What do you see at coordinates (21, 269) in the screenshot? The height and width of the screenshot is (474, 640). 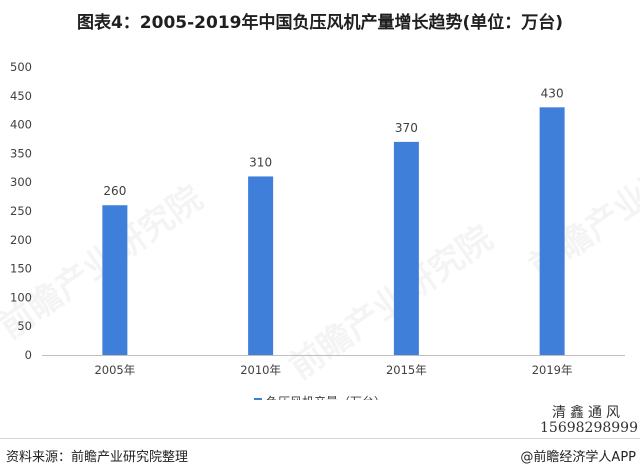 I see `y-tick-label: 150` at bounding box center [21, 269].